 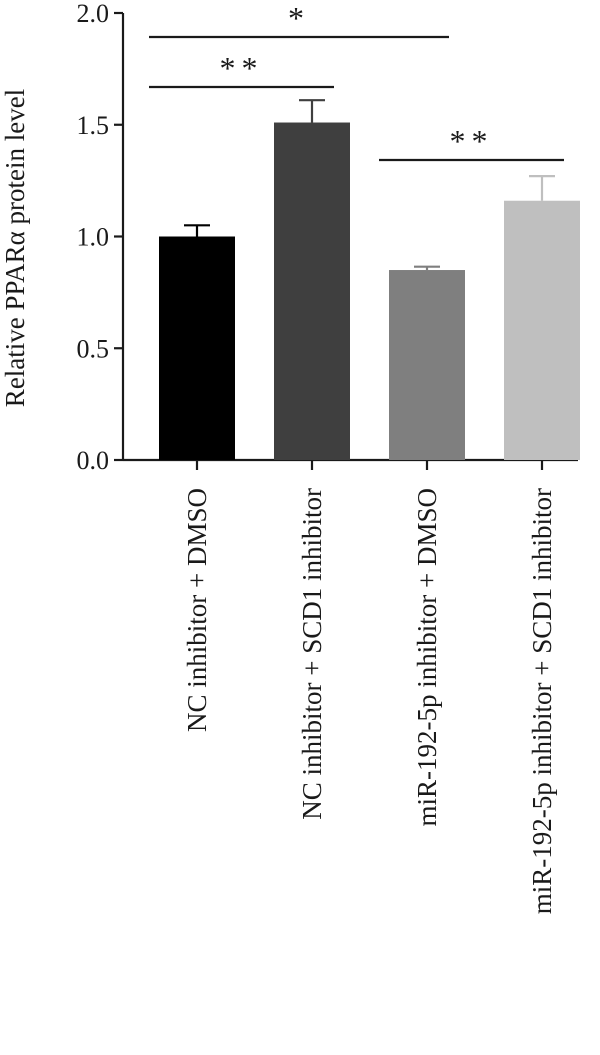 I want to click on y-tick-label: 2.0, so click(x=93, y=14).